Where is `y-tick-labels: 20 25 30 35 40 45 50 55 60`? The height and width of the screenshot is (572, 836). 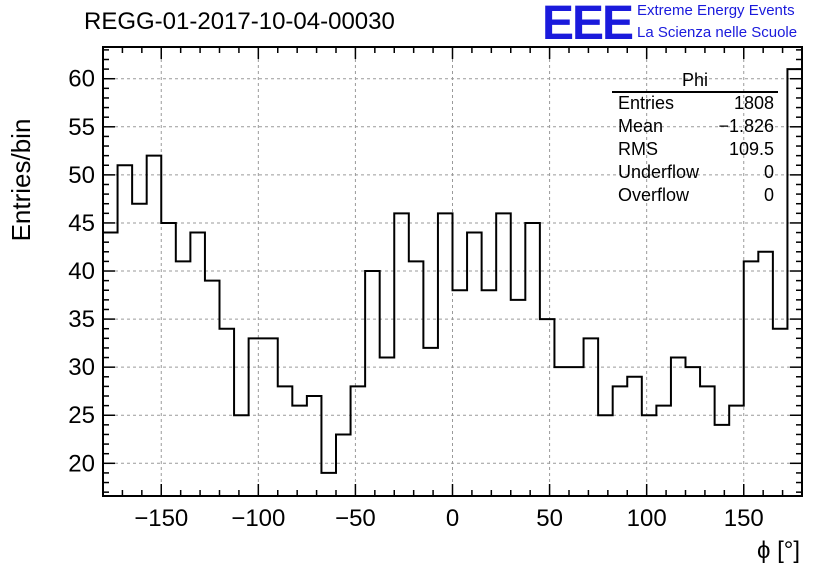
y-tick-labels: 20 25 30 35 40 45 50 55 60 is located at coordinates (81, 272).